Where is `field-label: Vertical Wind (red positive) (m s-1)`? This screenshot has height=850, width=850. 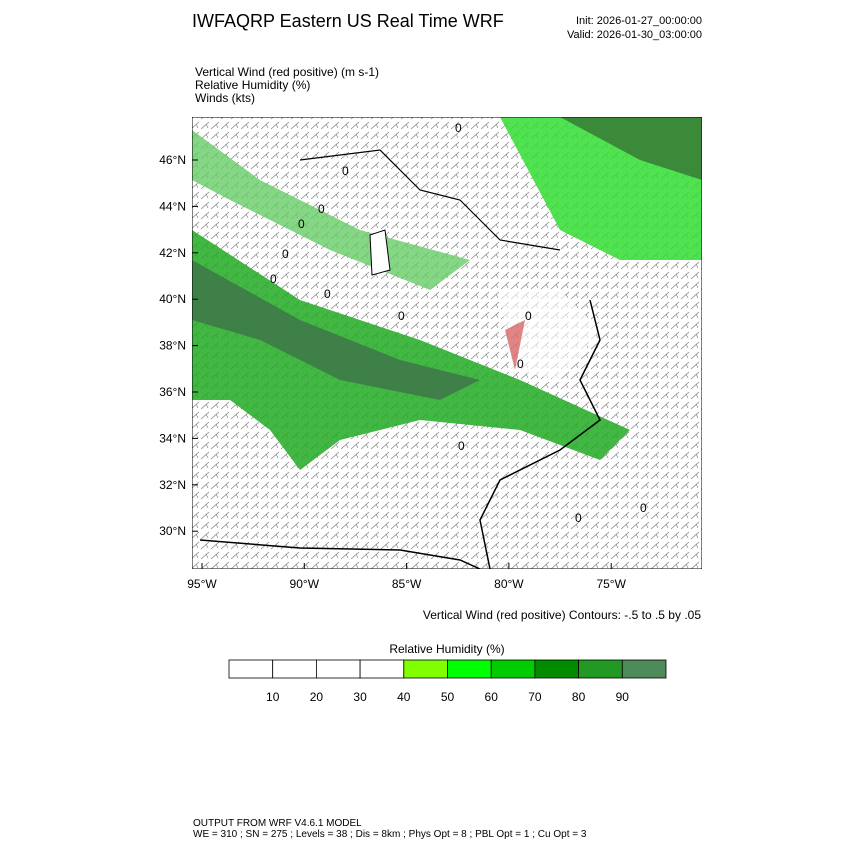
field-label: Vertical Wind (red positive) (m s-1) is located at coordinates (287, 72).